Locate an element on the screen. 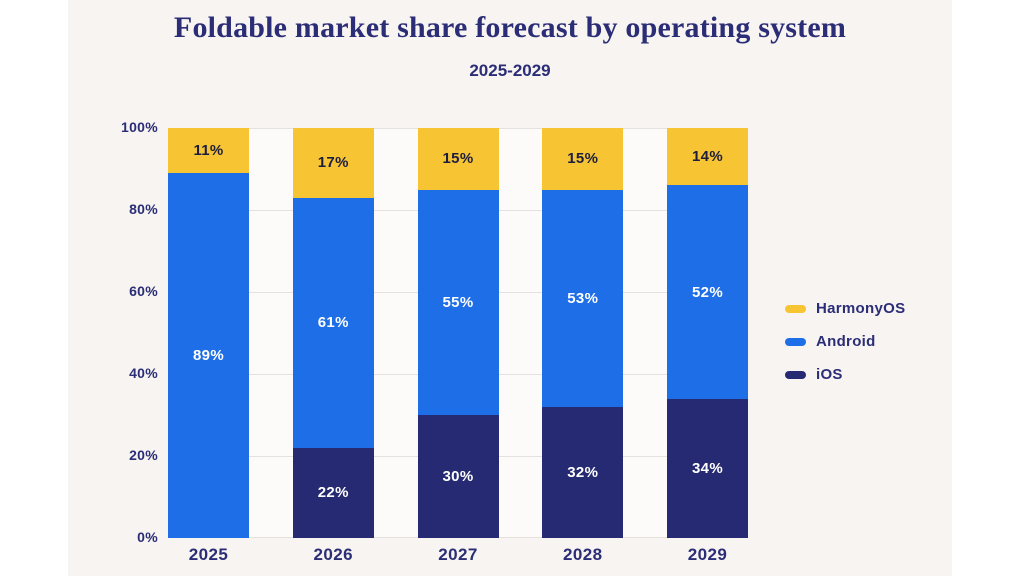  bar-segment-label: 32% is located at coordinates (583, 472).